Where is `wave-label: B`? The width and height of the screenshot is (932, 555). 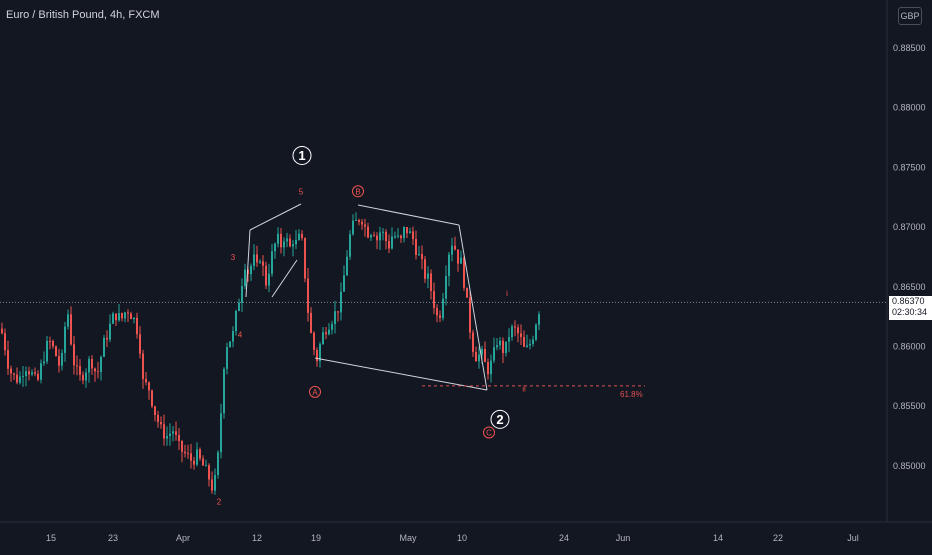
wave-label: B is located at coordinates (357, 191).